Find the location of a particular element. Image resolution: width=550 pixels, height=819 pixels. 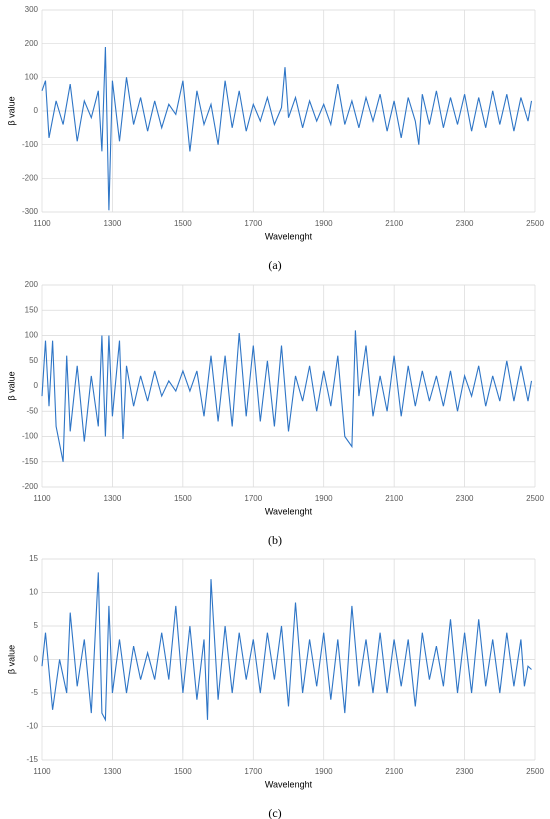

y-tick-label: -50 is located at coordinates (32, 410).